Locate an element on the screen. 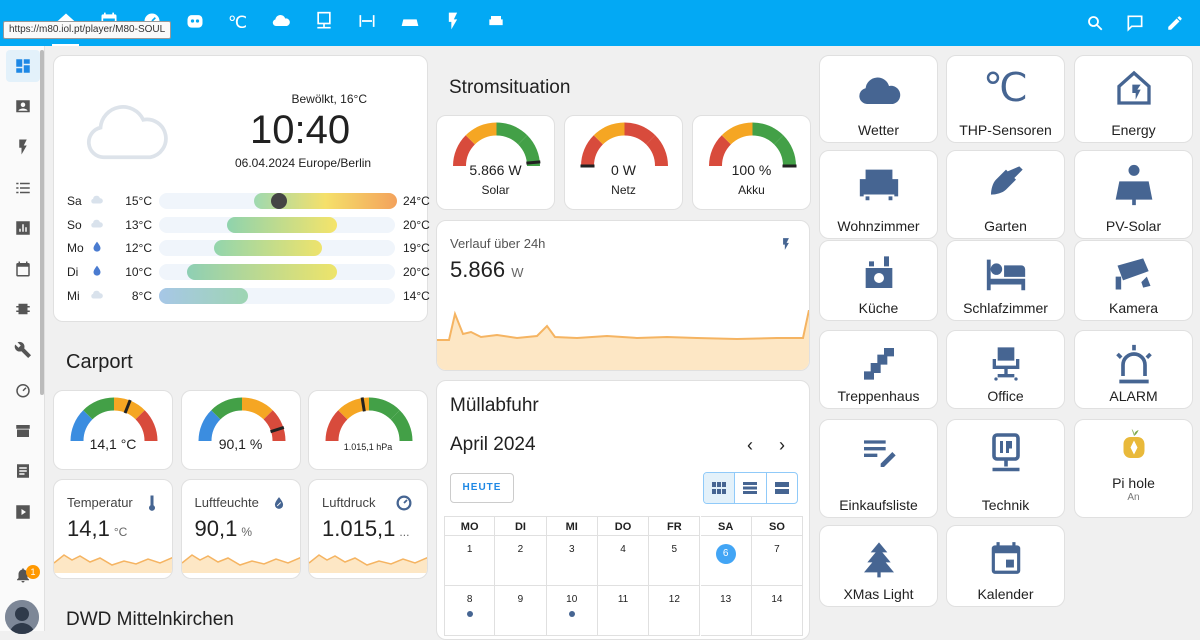 Image resolution: width=1200 pixels, height=640 pixels. tab-calendar is located at coordinates (108, 23).